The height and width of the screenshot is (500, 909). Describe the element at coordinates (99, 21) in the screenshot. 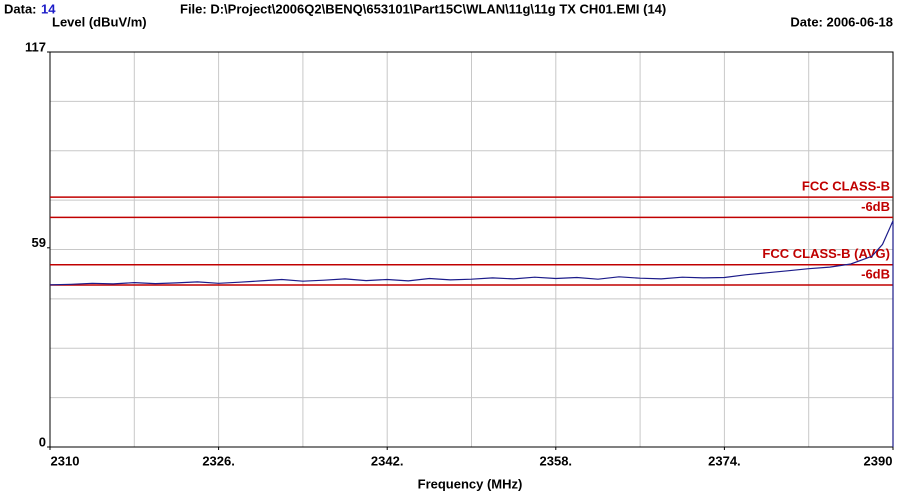

I see `y-axis-label: Level (dBuV/m)` at that location.